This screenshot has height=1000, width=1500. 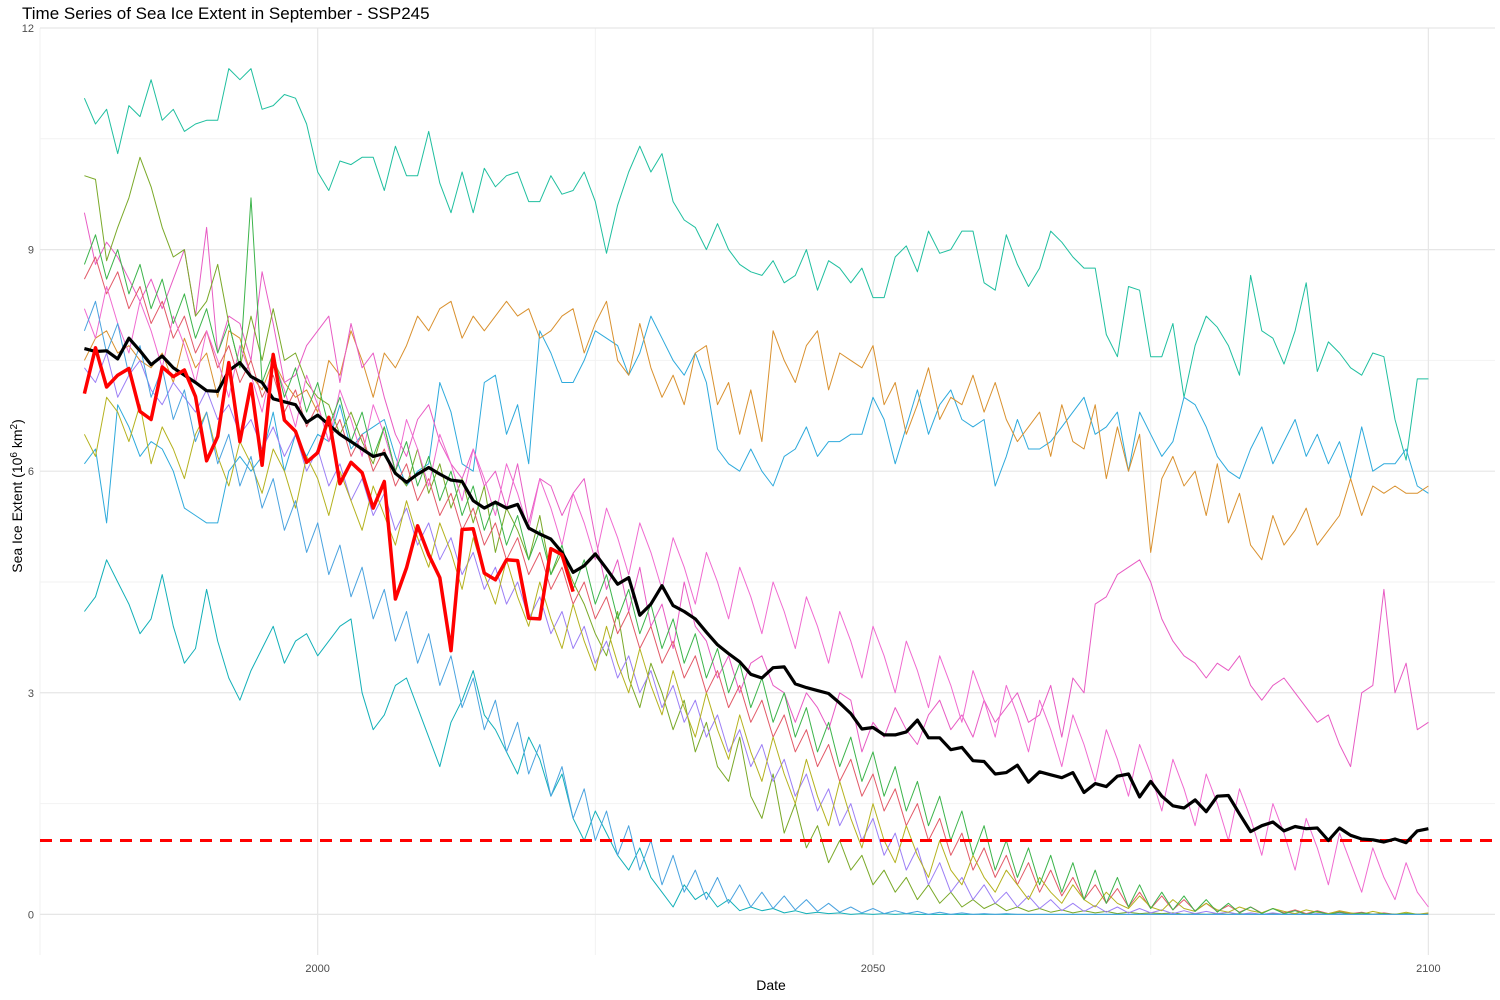 I want to click on x-tick-label: 2000, so click(x=317, y=969).